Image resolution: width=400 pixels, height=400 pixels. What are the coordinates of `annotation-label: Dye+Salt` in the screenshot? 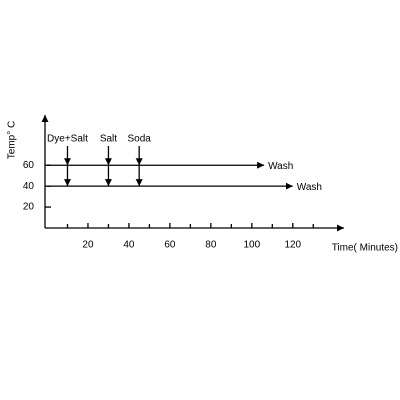 It's located at (67, 139).